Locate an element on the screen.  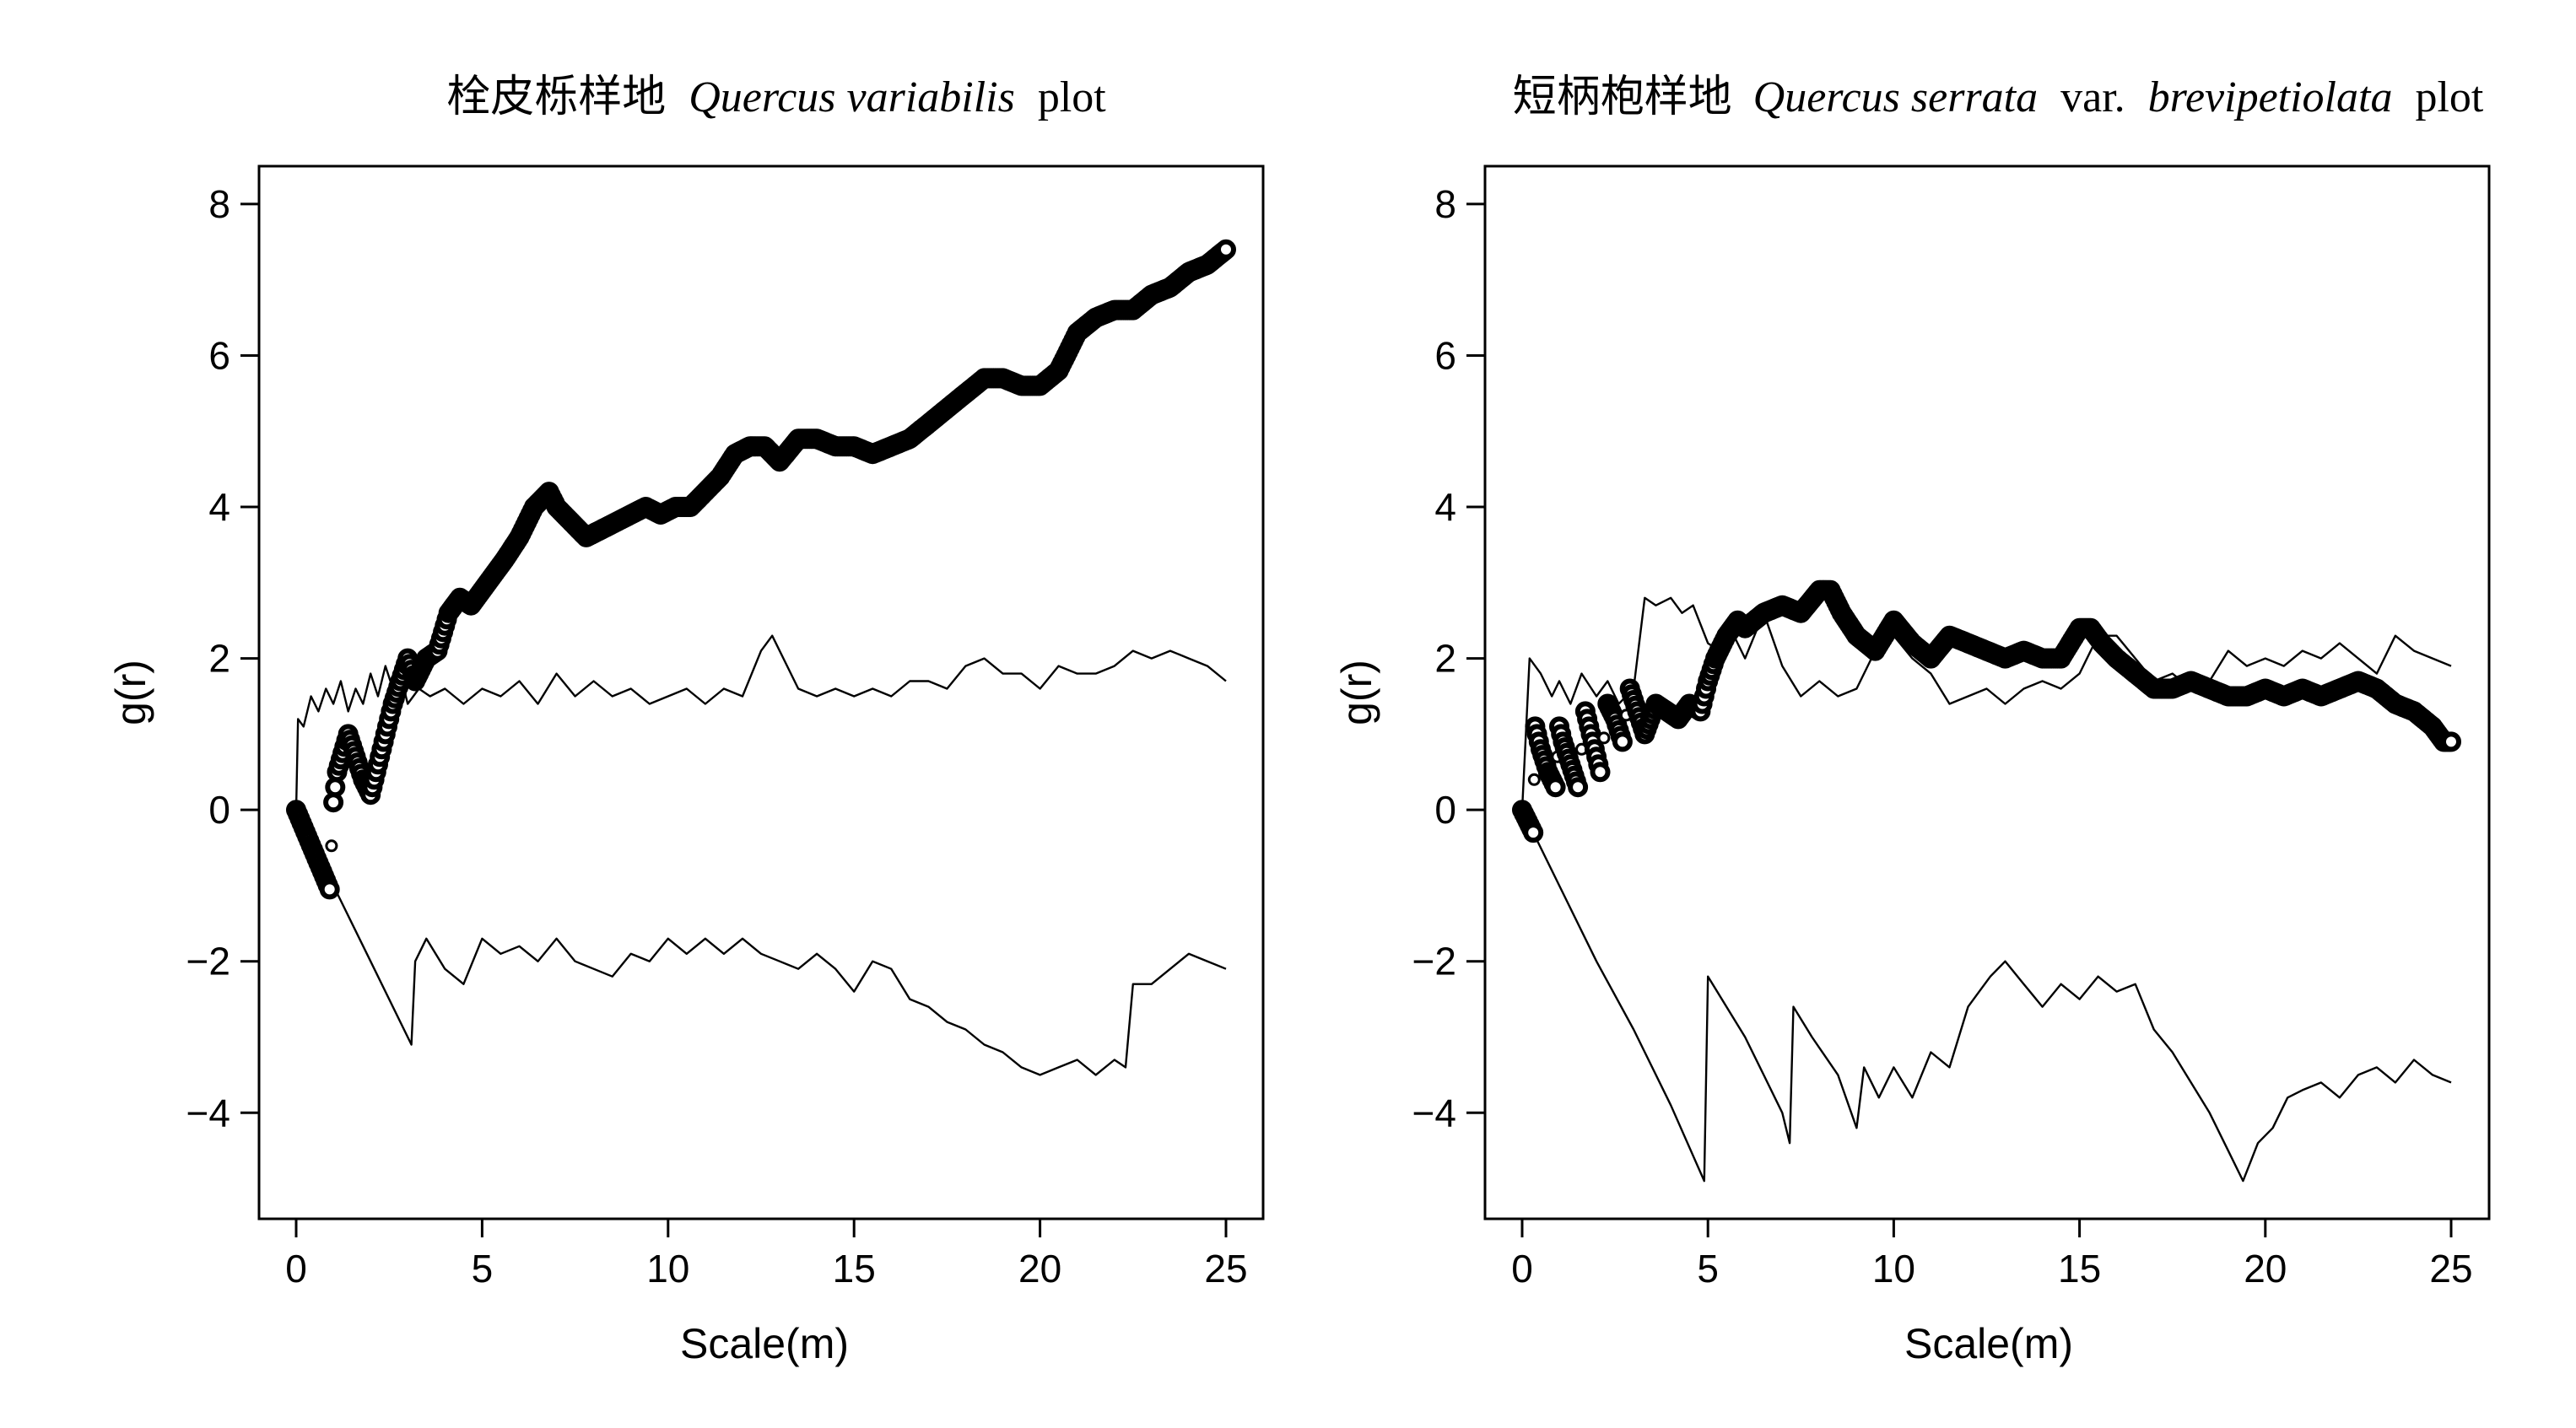
x-axis-label-right: Scale(m) is located at coordinates (1988, 1343).